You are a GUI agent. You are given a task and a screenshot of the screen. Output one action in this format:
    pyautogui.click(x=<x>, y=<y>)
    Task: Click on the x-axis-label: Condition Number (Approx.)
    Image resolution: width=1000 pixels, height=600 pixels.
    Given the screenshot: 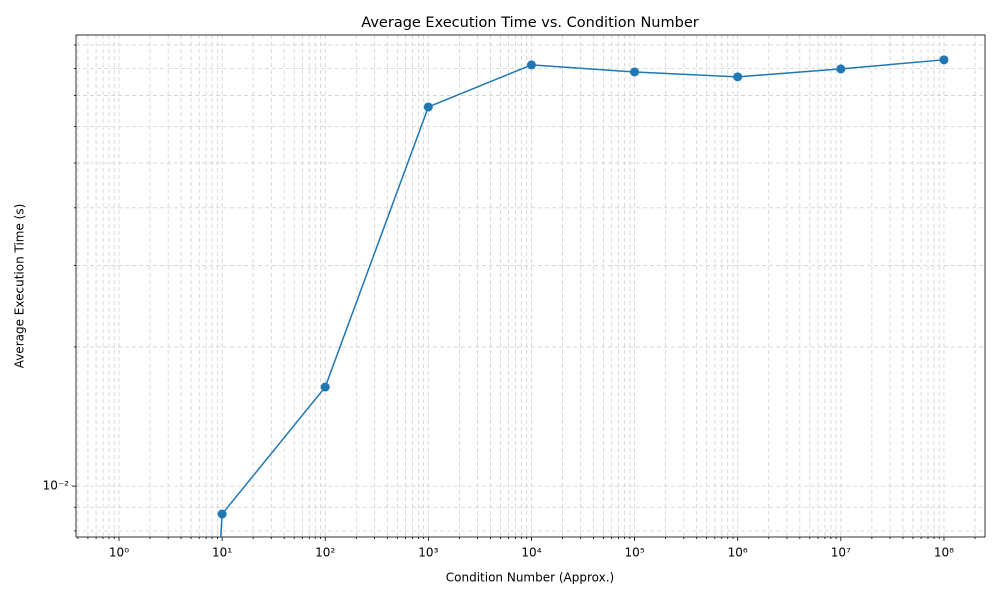 What is the action you would take?
    pyautogui.click(x=530, y=578)
    